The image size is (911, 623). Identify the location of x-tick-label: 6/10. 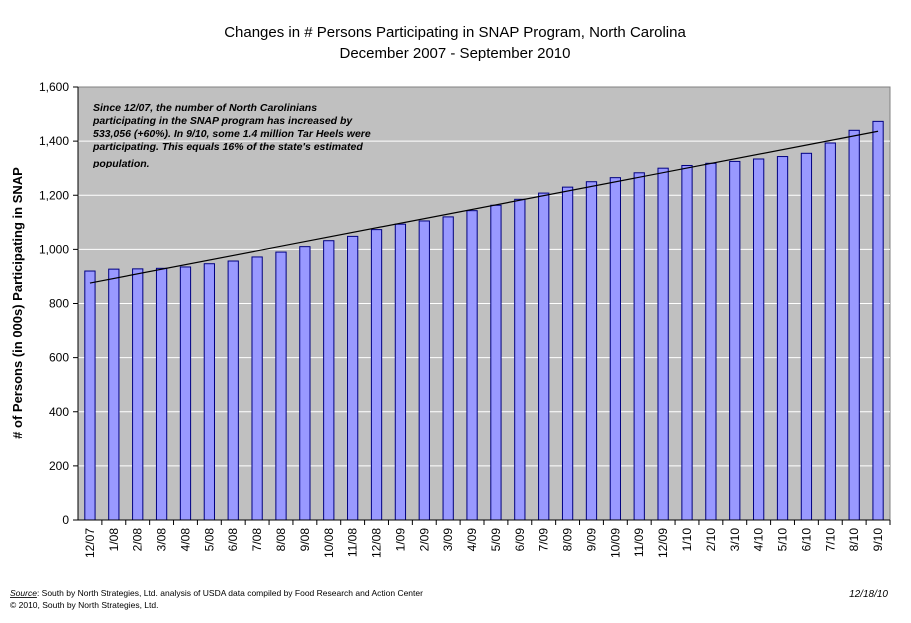
(806, 540).